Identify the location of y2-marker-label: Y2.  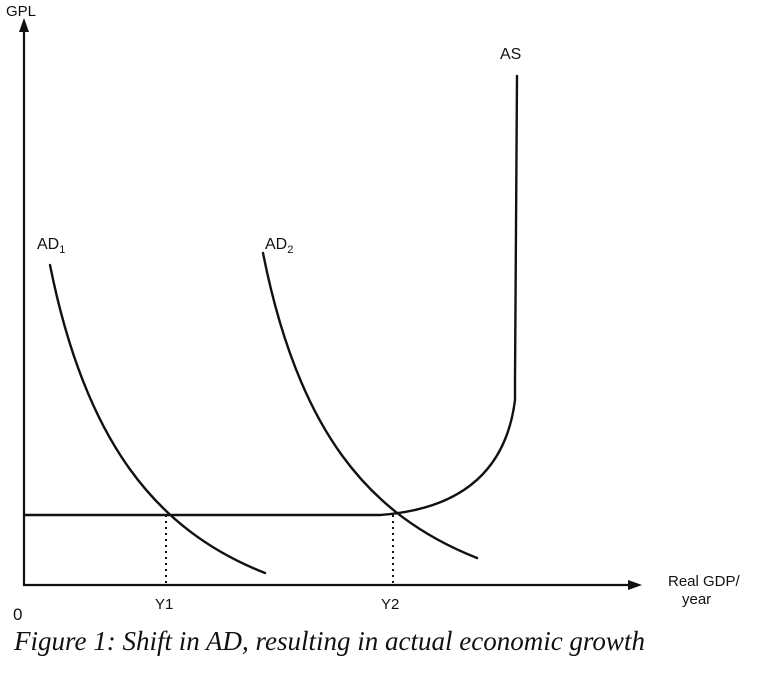
(390, 604).